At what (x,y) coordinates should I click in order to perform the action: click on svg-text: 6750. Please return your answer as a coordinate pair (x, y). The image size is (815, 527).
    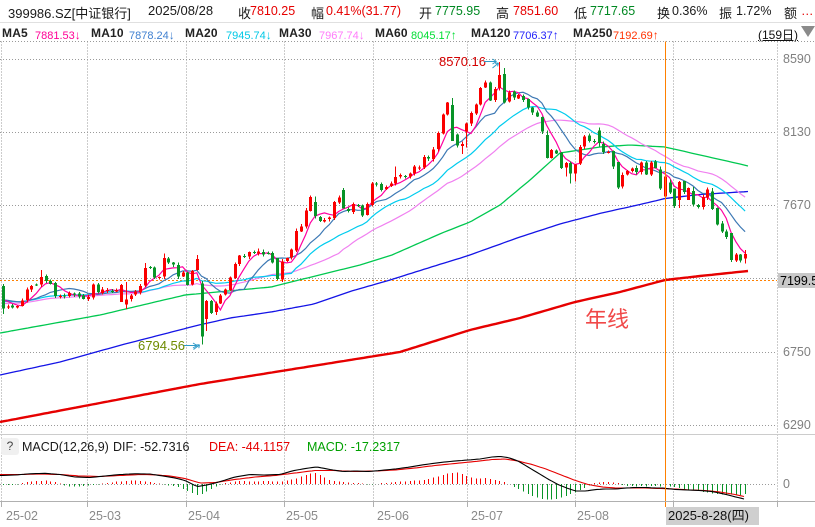
    Looking at the image, I should click on (797, 352).